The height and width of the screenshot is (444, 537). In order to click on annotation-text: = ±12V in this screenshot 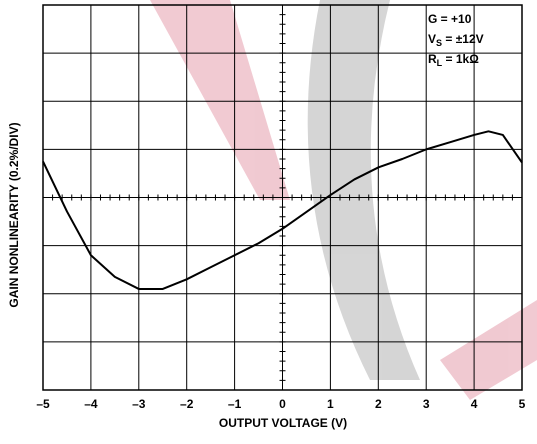, I will do `click(463, 39)`.